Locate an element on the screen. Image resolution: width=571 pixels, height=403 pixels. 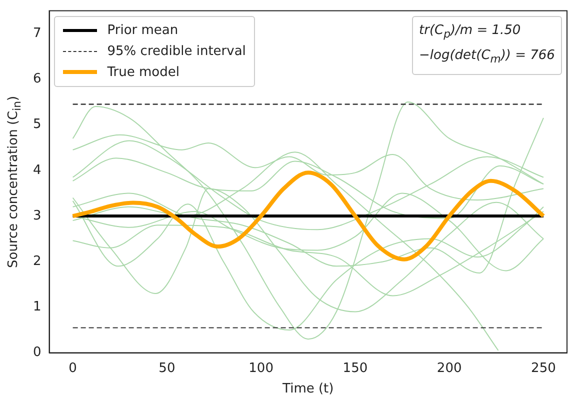
x-axis-title: Time (t) is located at coordinates (308, 389).